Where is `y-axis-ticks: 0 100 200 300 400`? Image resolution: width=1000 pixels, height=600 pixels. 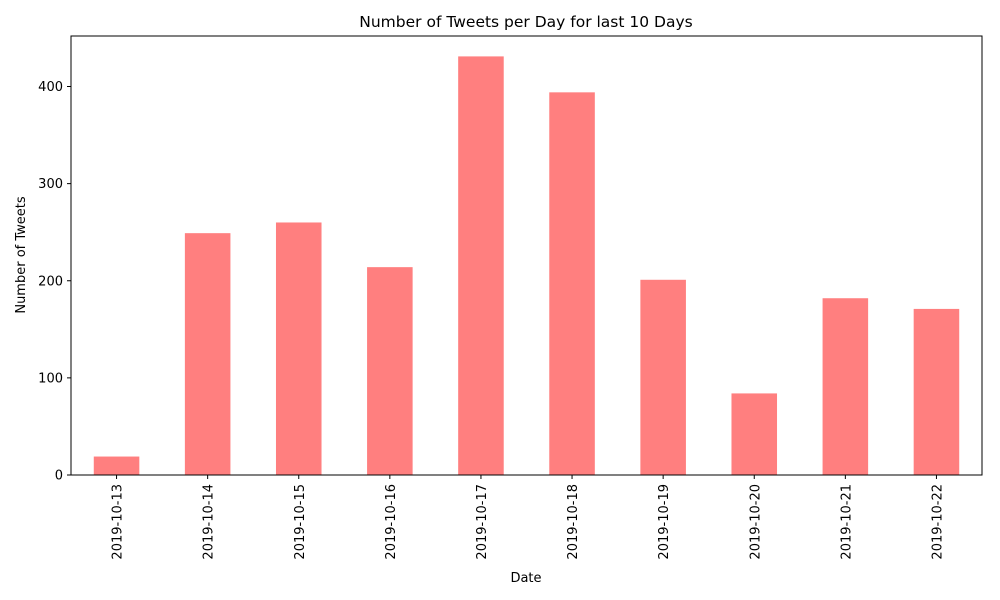 y-axis-ticks: 0 100 200 300 400 is located at coordinates (54, 282).